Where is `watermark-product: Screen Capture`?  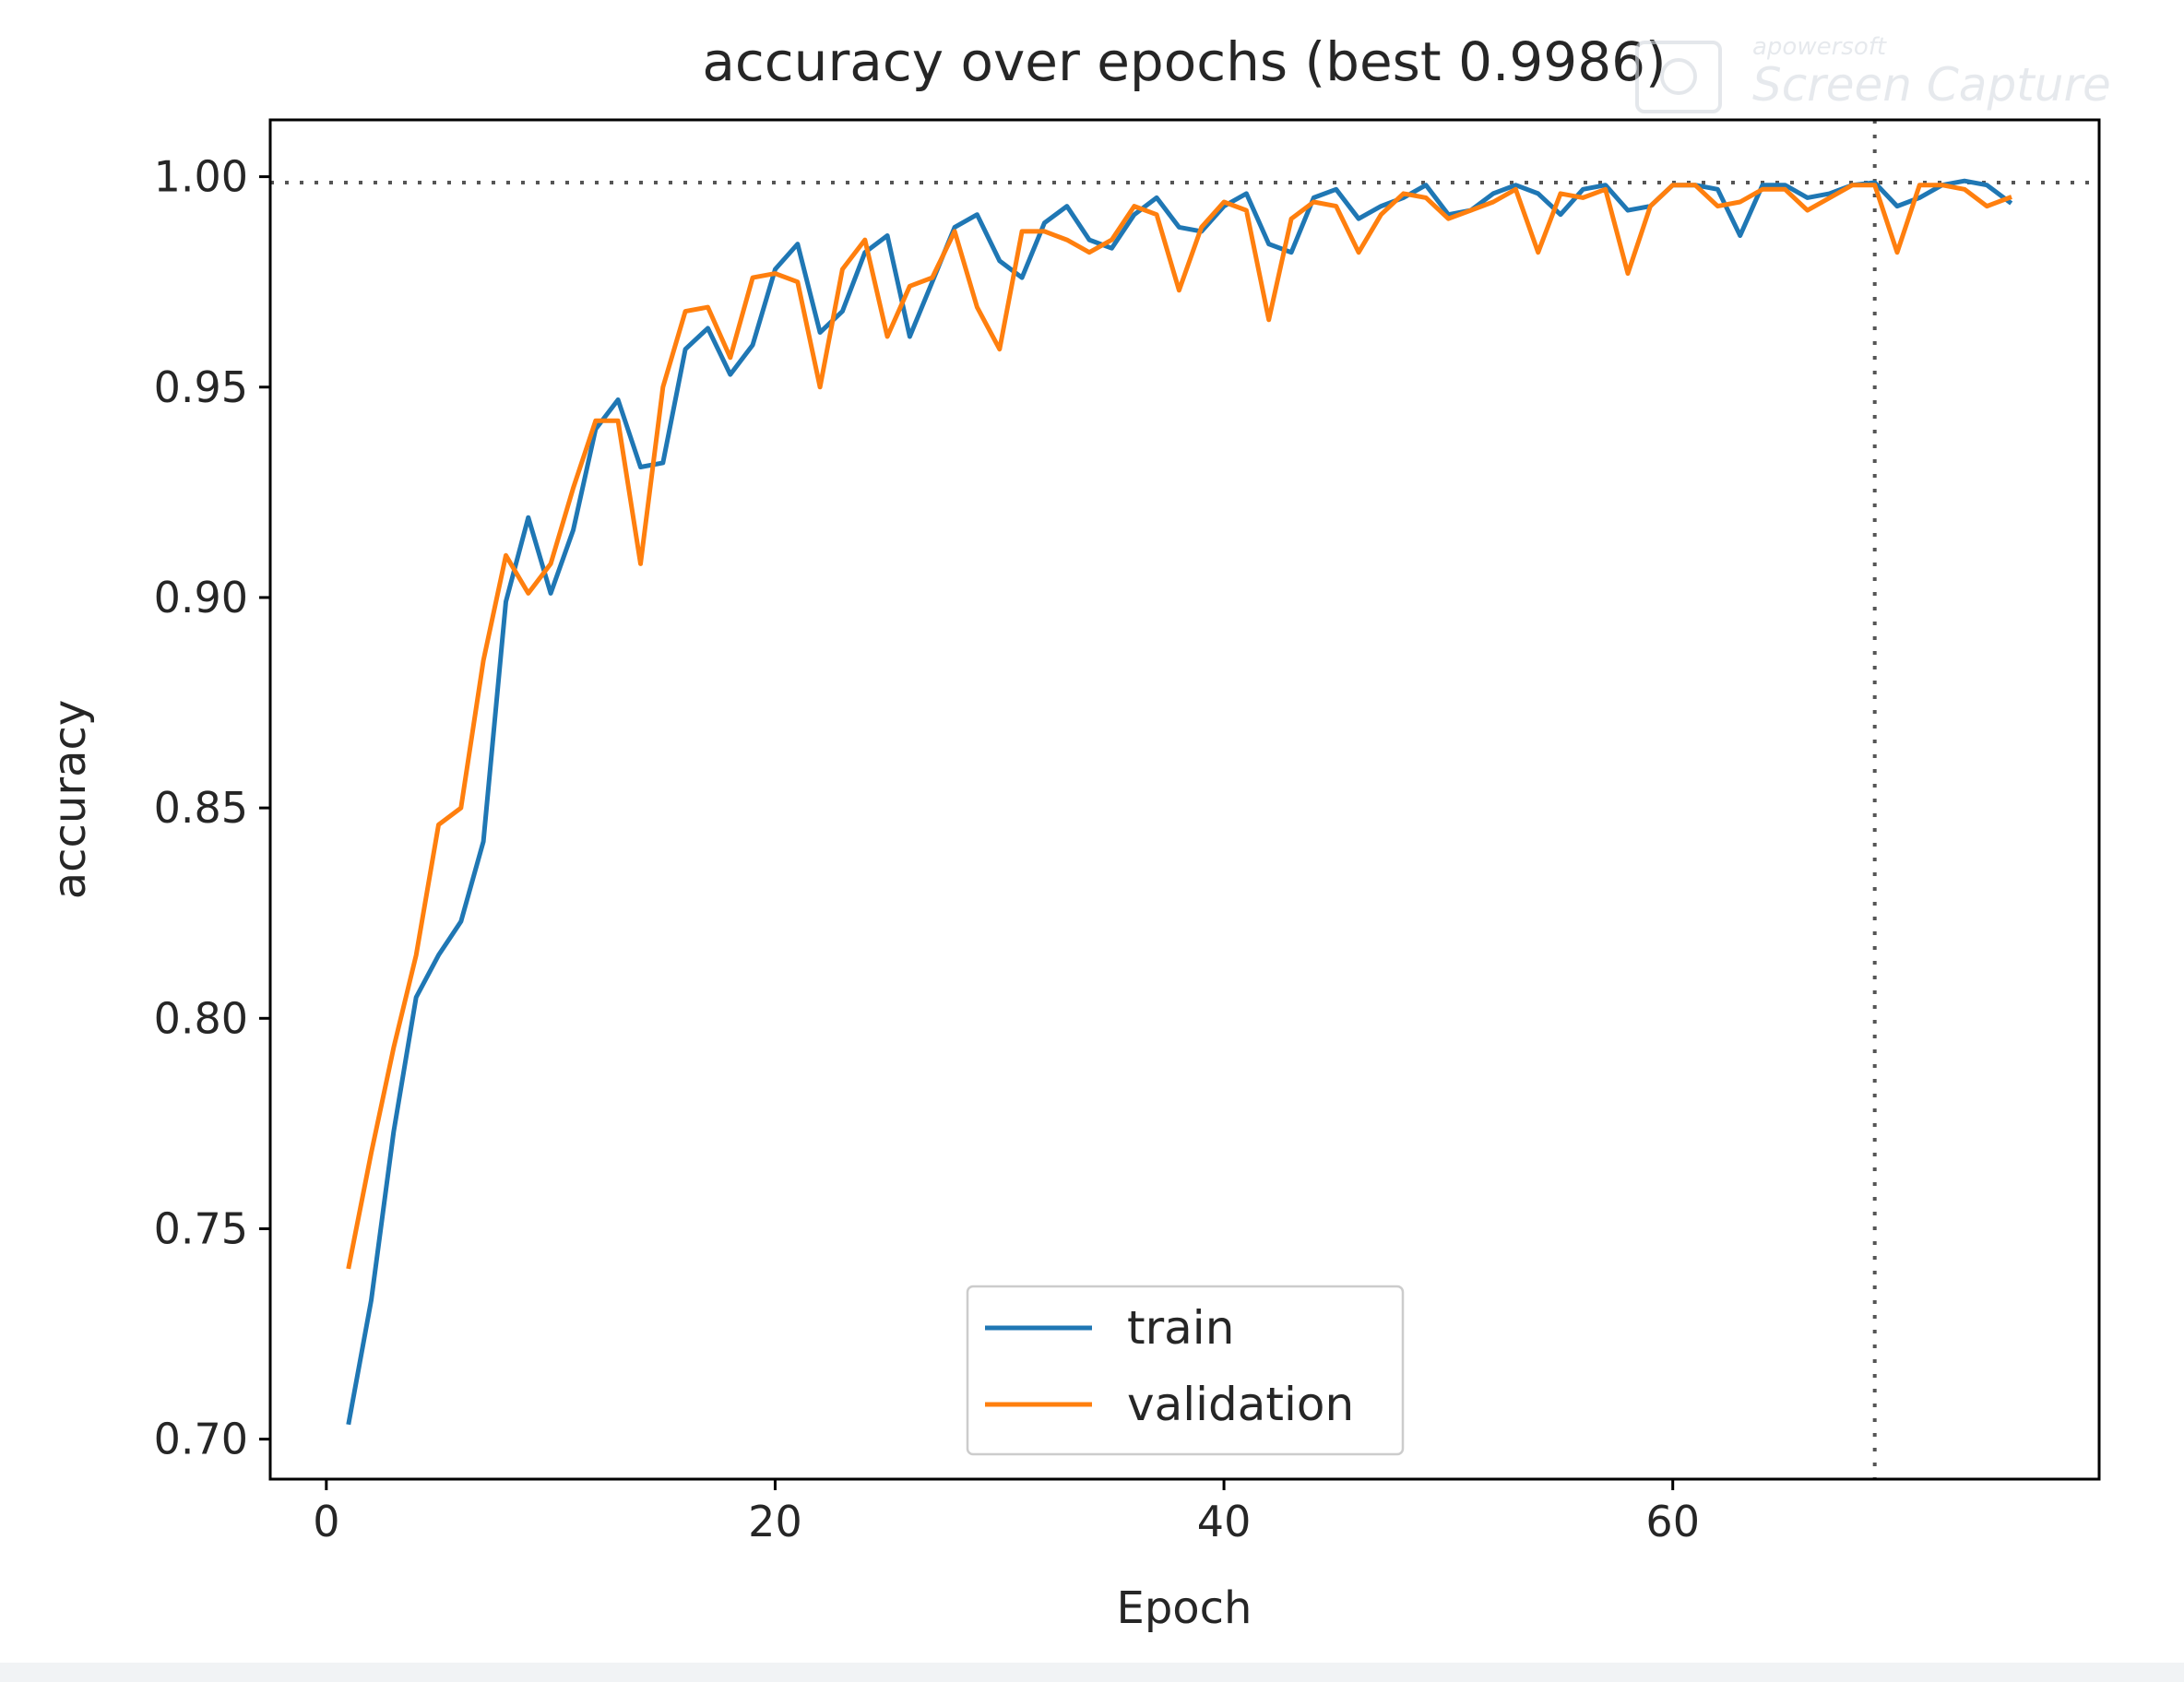 watermark-product: Screen Capture is located at coordinates (1931, 85).